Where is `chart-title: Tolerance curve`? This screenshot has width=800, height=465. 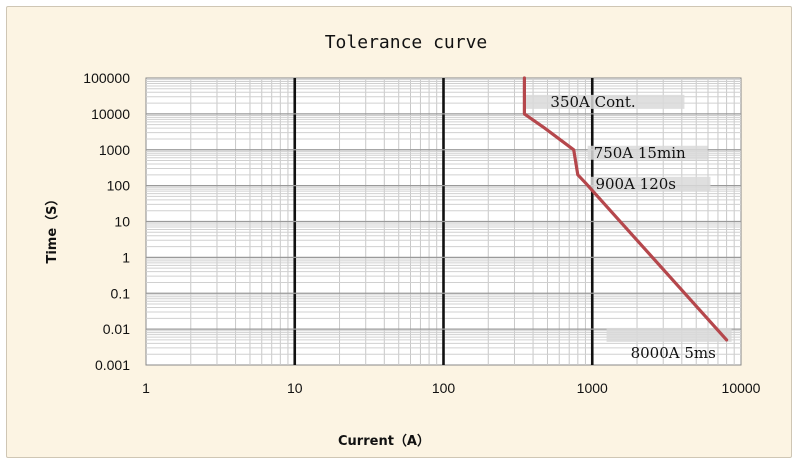 chart-title: Tolerance curve is located at coordinates (406, 42).